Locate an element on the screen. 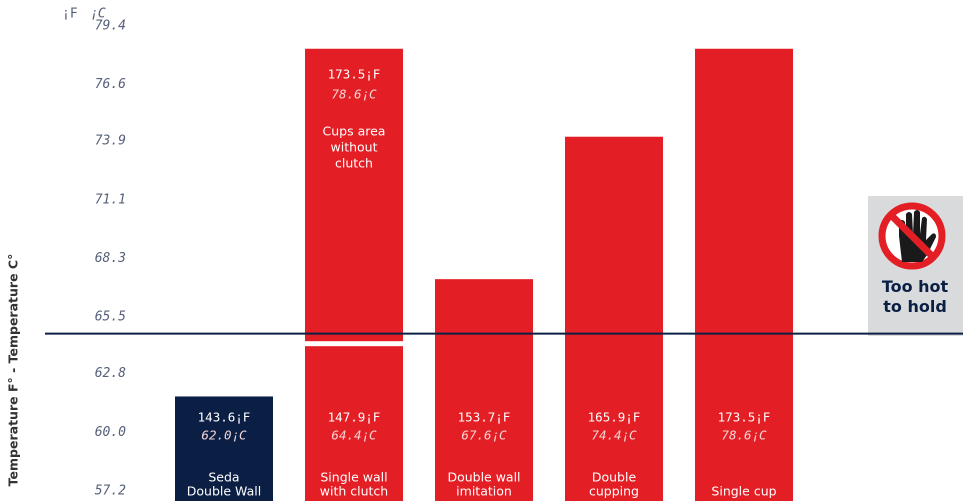 This screenshot has height=501, width=963. annotation-f-label: 173.5¡F is located at coordinates (354, 73).